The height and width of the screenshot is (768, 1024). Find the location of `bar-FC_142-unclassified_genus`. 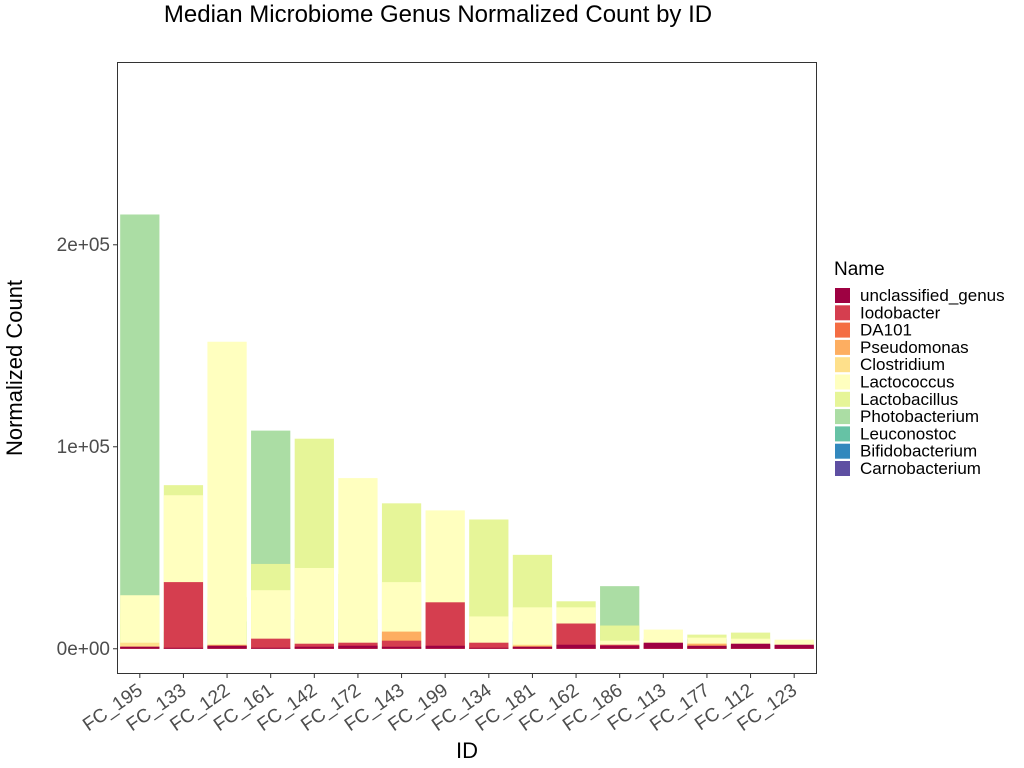

bar-FC_142-unclassified_genus is located at coordinates (314, 647).